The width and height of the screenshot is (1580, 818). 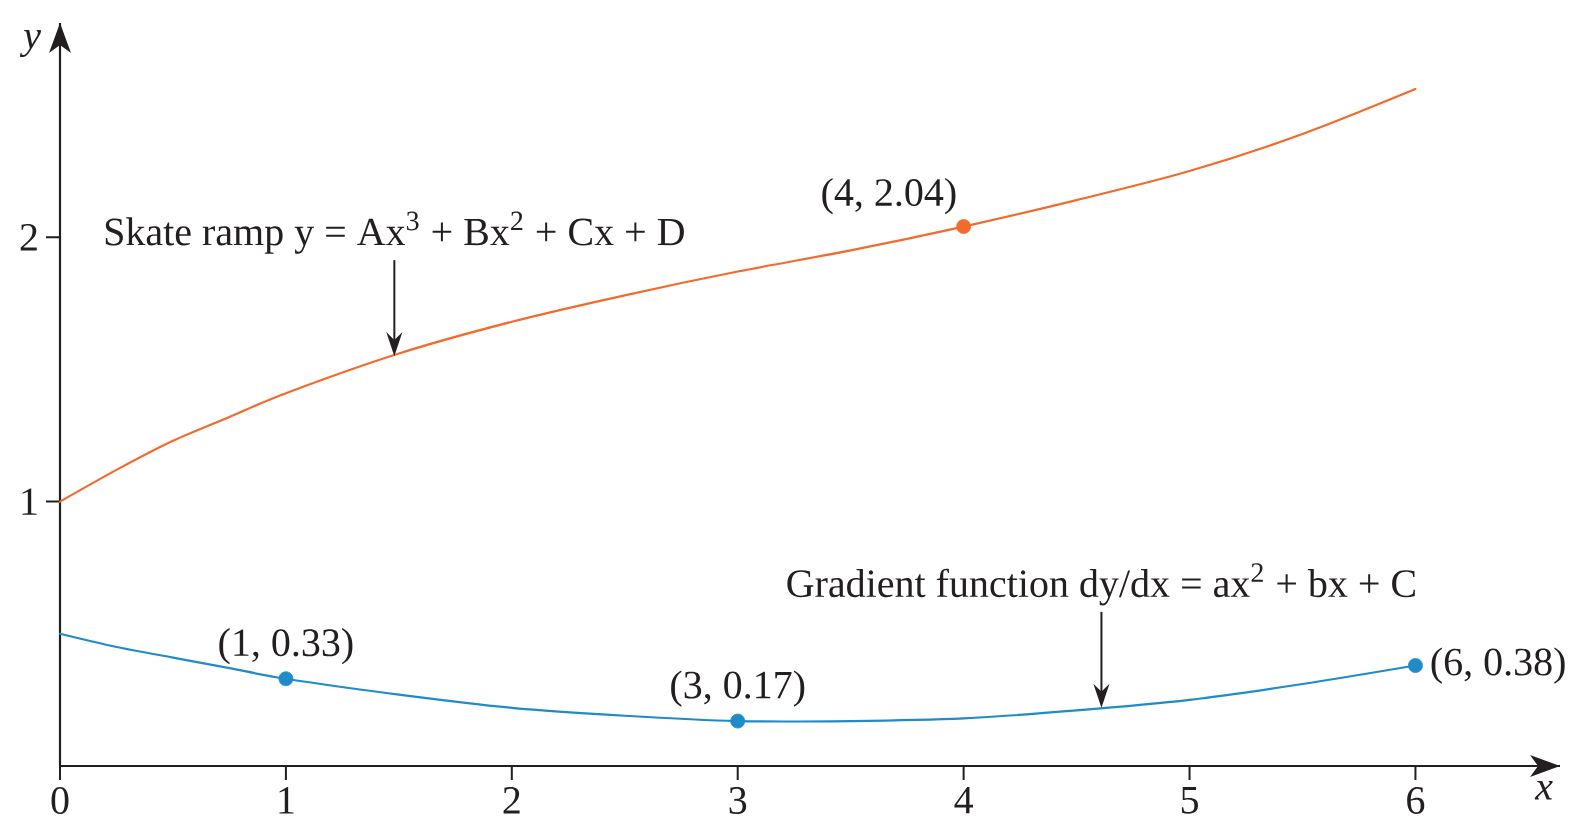 I want to click on x-tick-label: 2, so click(x=511, y=800).